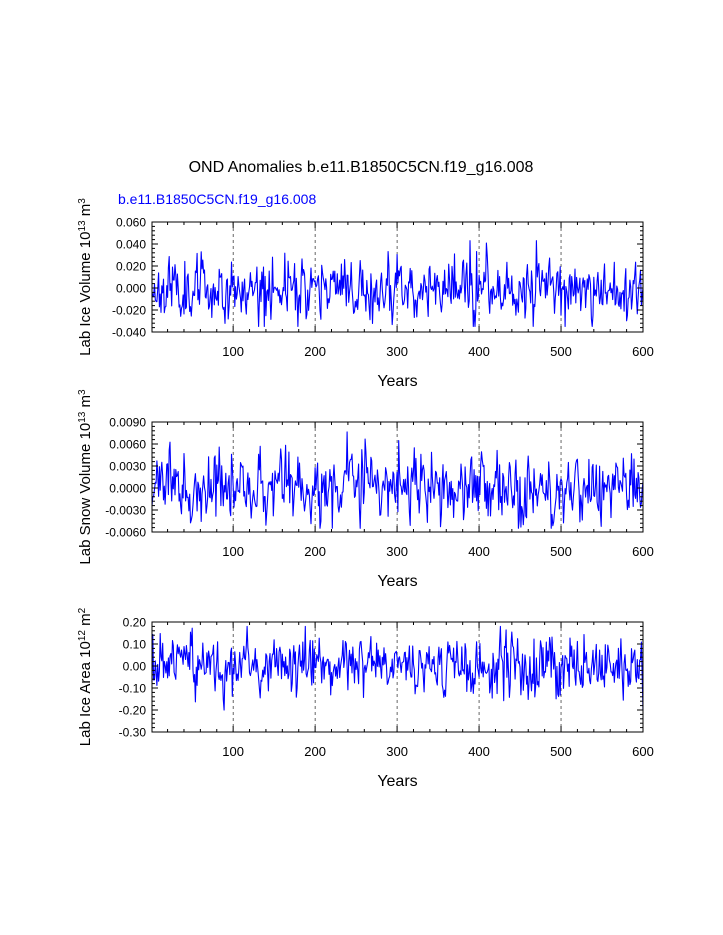 The height and width of the screenshot is (935, 723). What do you see at coordinates (125, 533) in the screenshot?
I see `y-tick-label: -0.0060` at bounding box center [125, 533].